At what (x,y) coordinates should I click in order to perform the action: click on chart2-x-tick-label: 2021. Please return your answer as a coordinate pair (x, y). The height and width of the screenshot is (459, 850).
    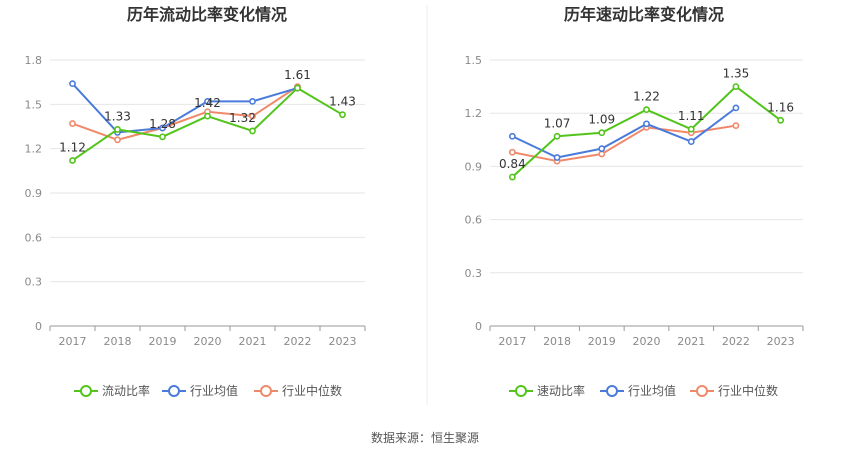
    Looking at the image, I should click on (691, 341).